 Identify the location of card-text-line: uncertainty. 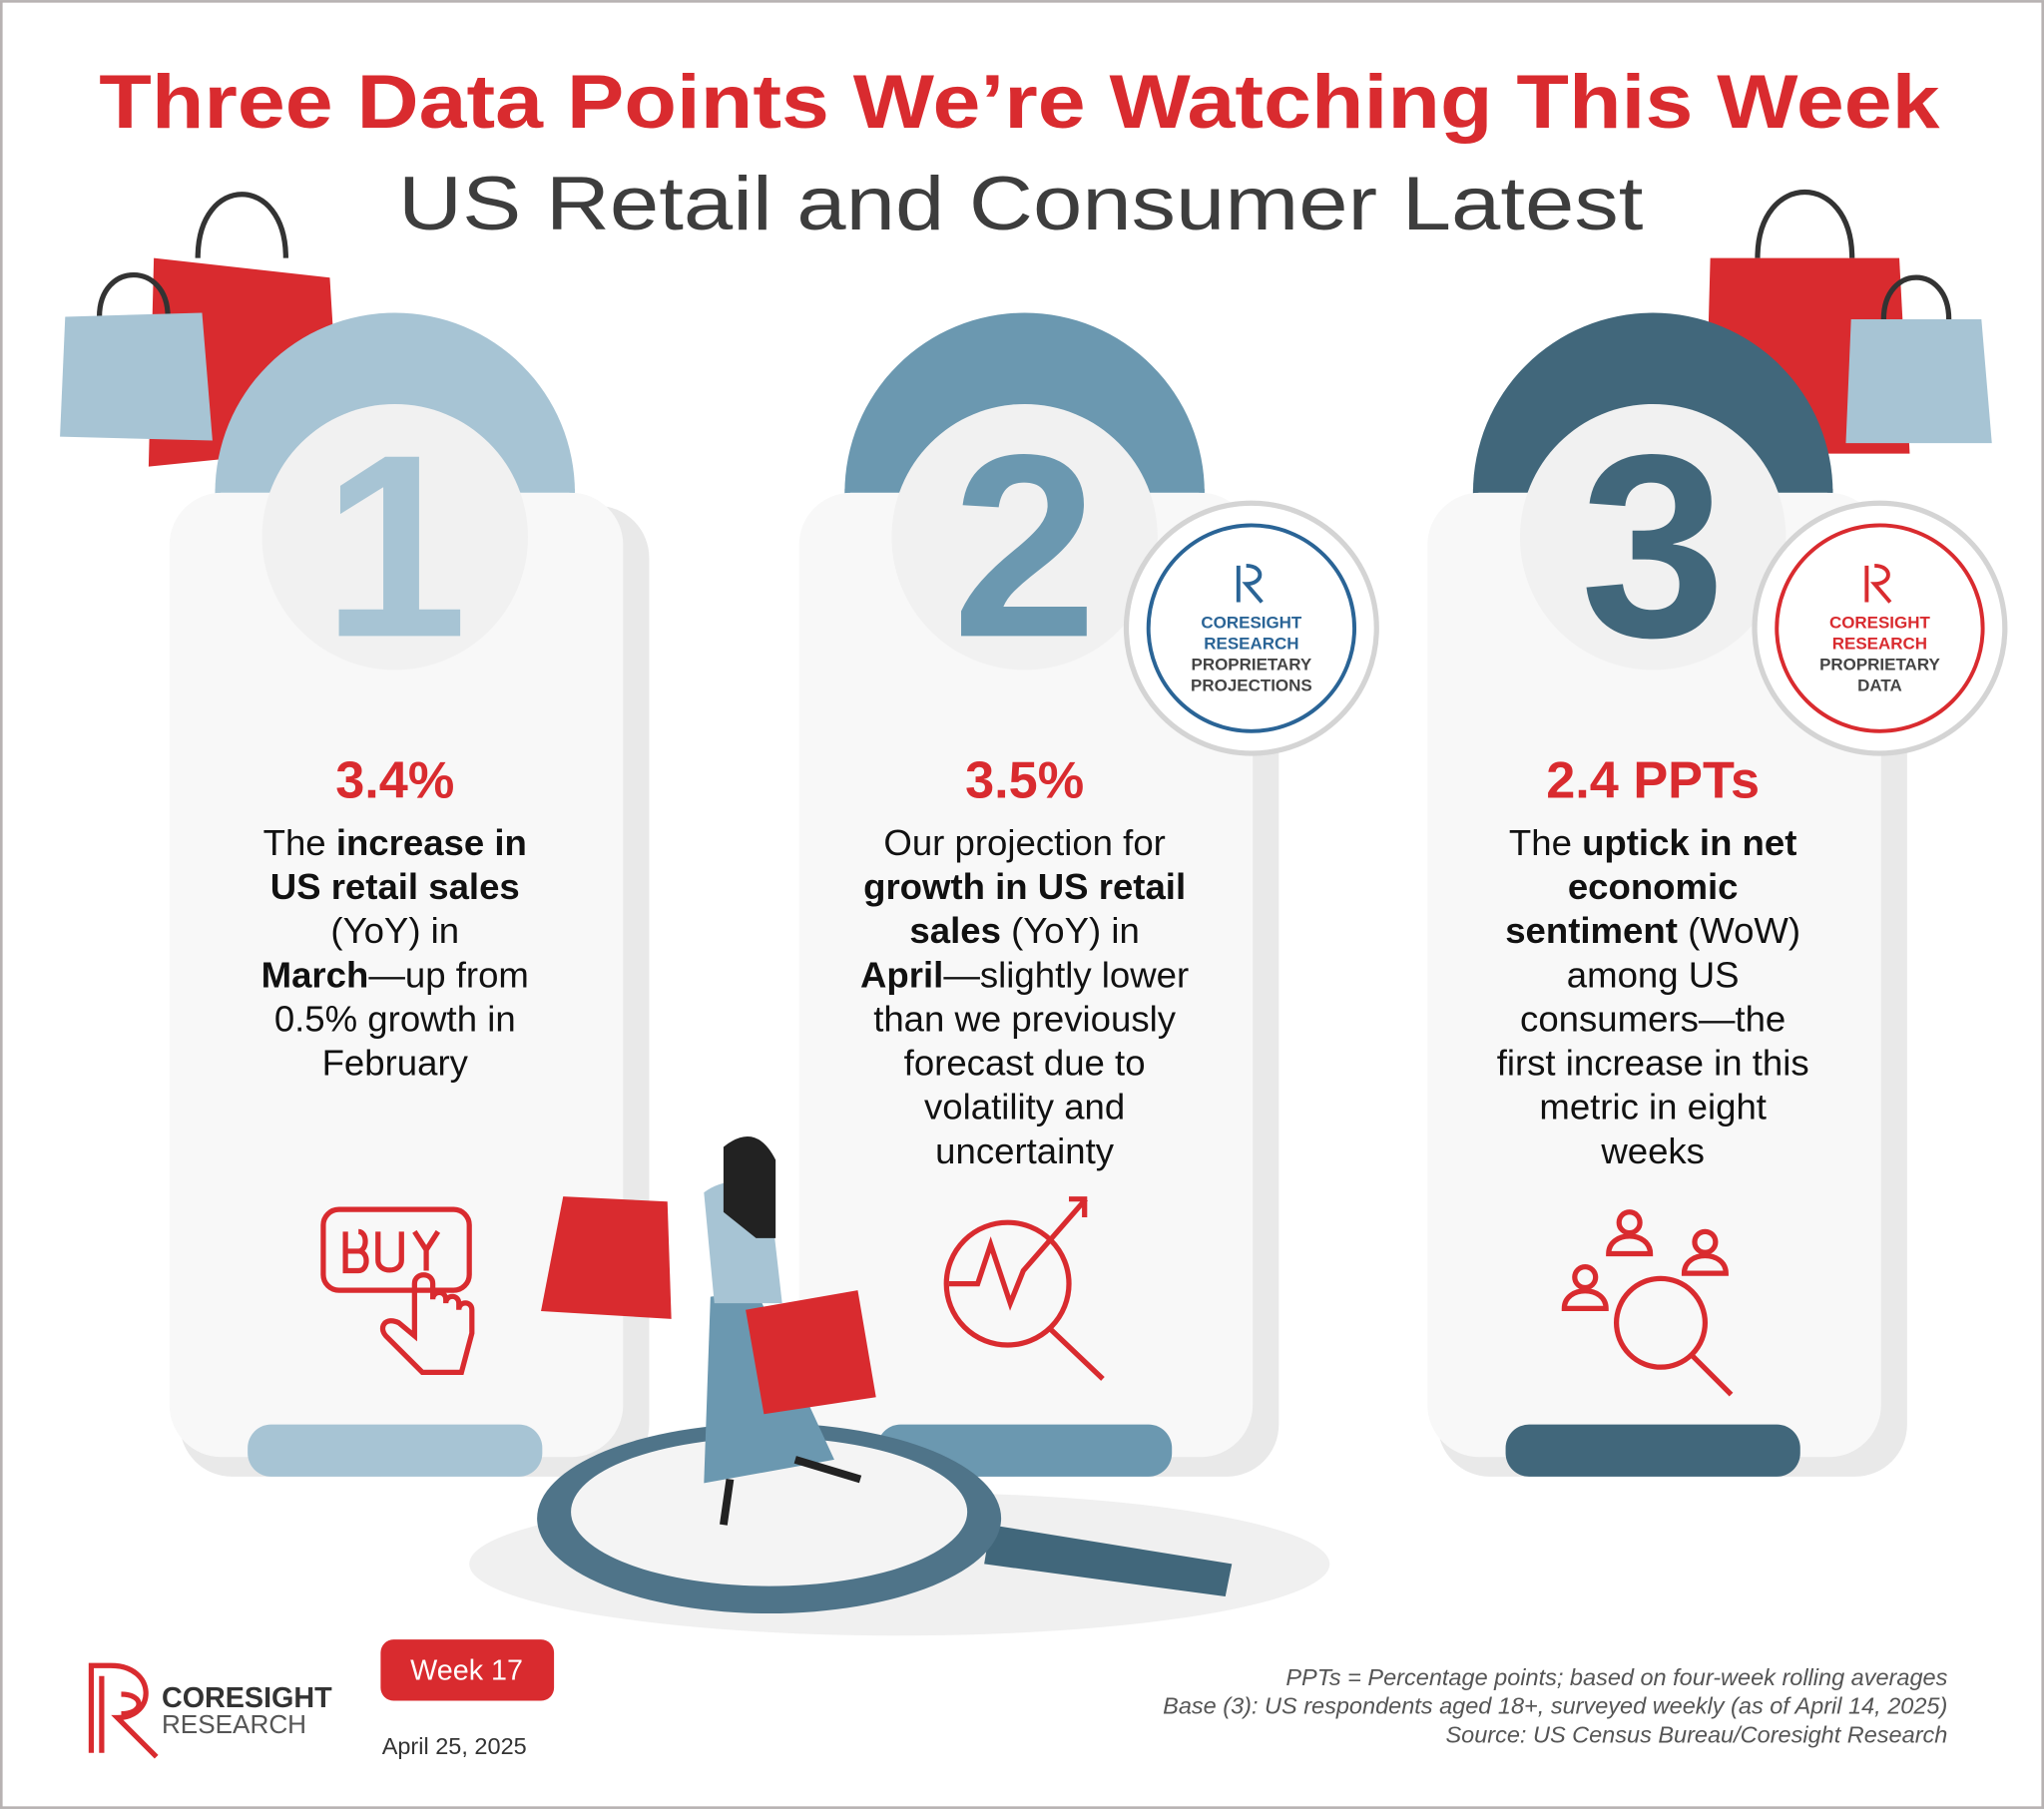
(1025, 1151).